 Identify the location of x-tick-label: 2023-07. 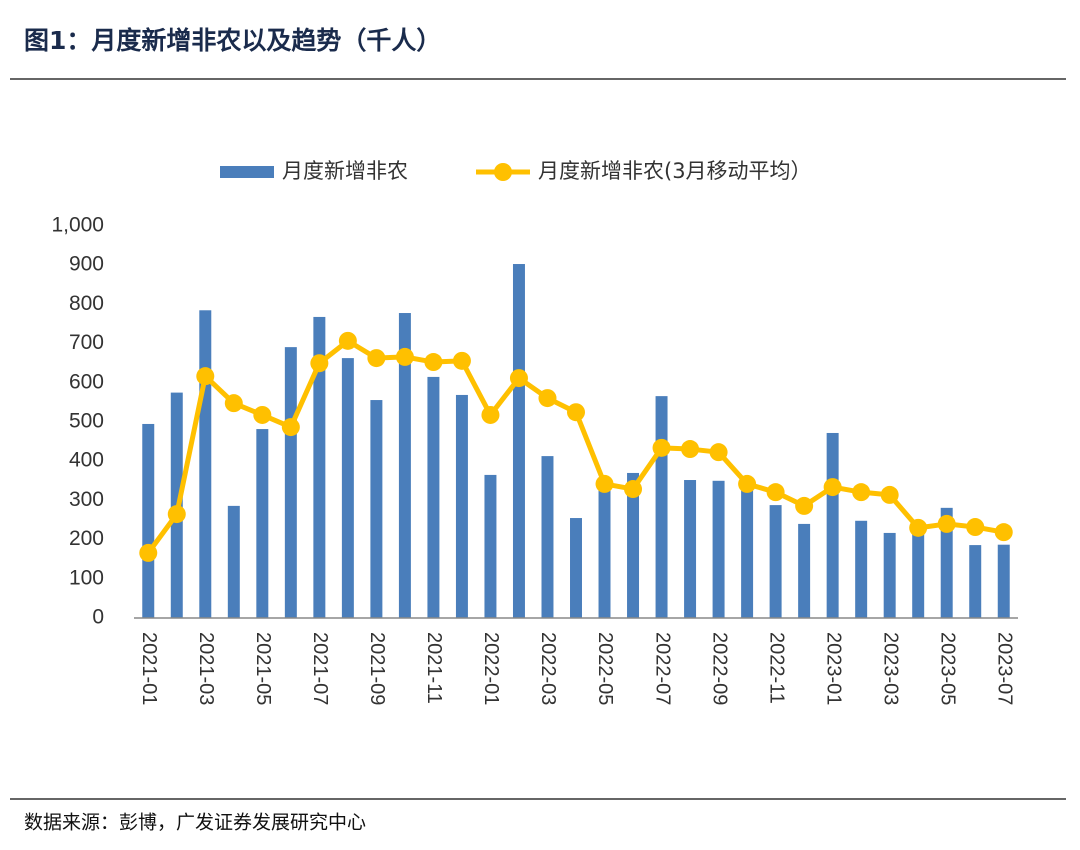
(1004, 668).